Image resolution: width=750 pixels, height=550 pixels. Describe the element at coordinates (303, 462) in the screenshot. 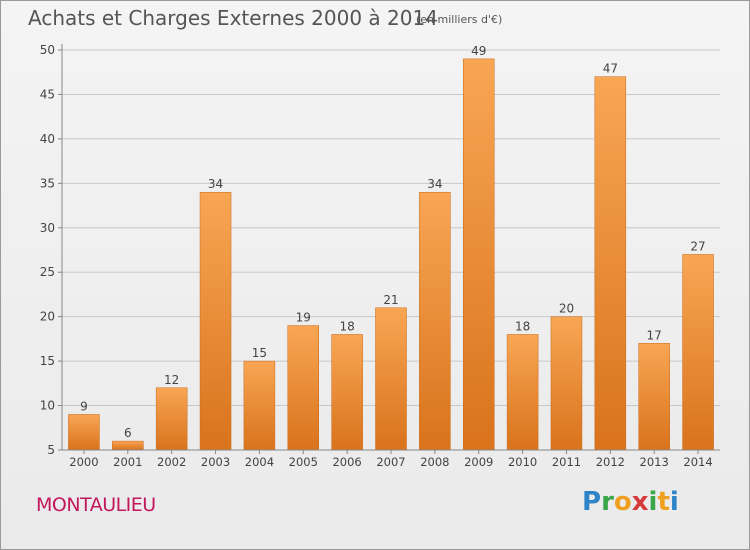

I see `x-tick-label: 2005` at that location.